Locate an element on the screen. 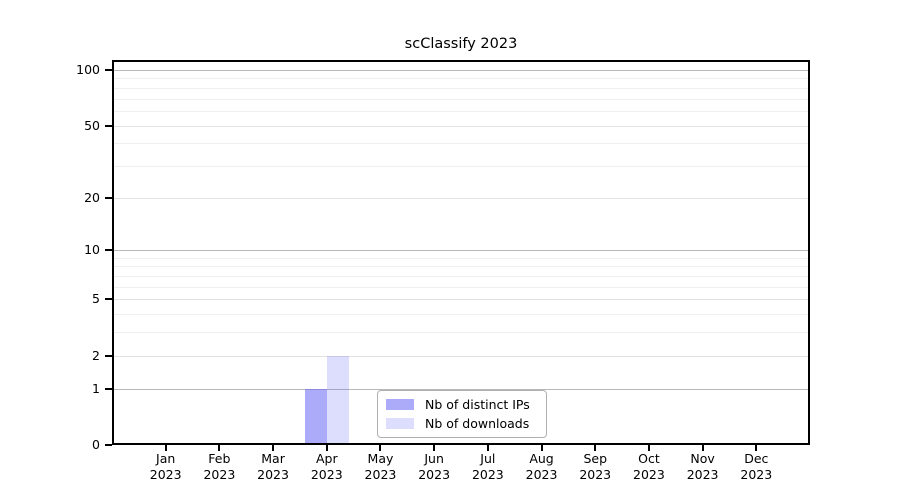  y-tick-label: 50 is located at coordinates (92, 125).